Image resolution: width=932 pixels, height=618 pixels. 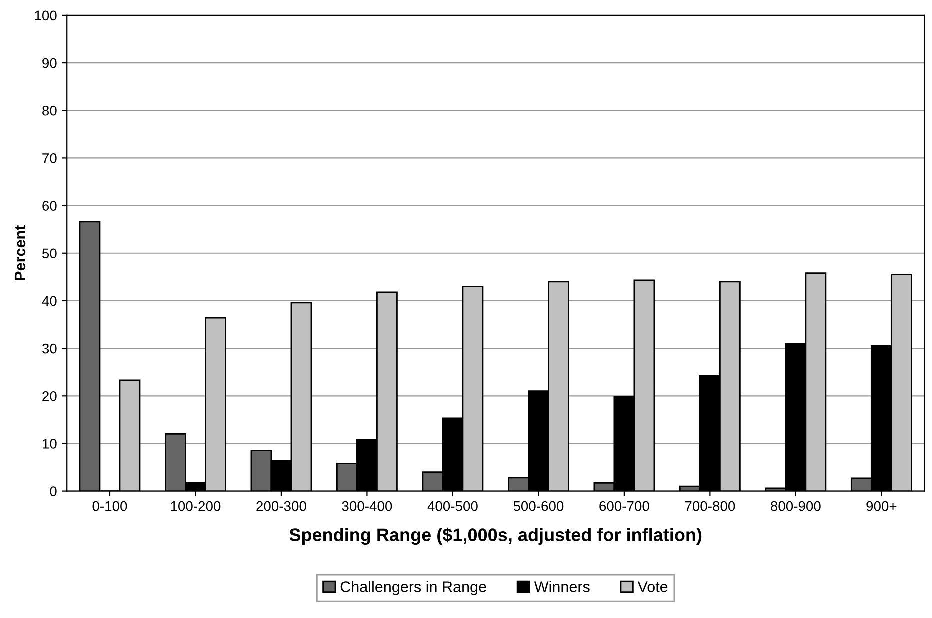 What do you see at coordinates (881, 506) in the screenshot?
I see `x-tick-label: 900+` at bounding box center [881, 506].